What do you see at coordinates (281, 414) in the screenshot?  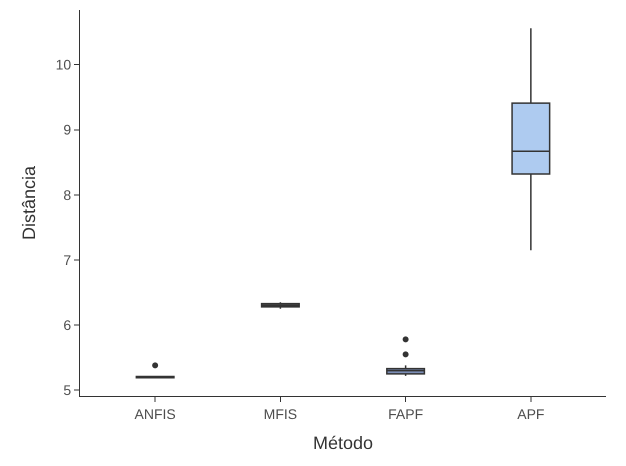 I see `x-tick-label: MFIS` at bounding box center [281, 414].